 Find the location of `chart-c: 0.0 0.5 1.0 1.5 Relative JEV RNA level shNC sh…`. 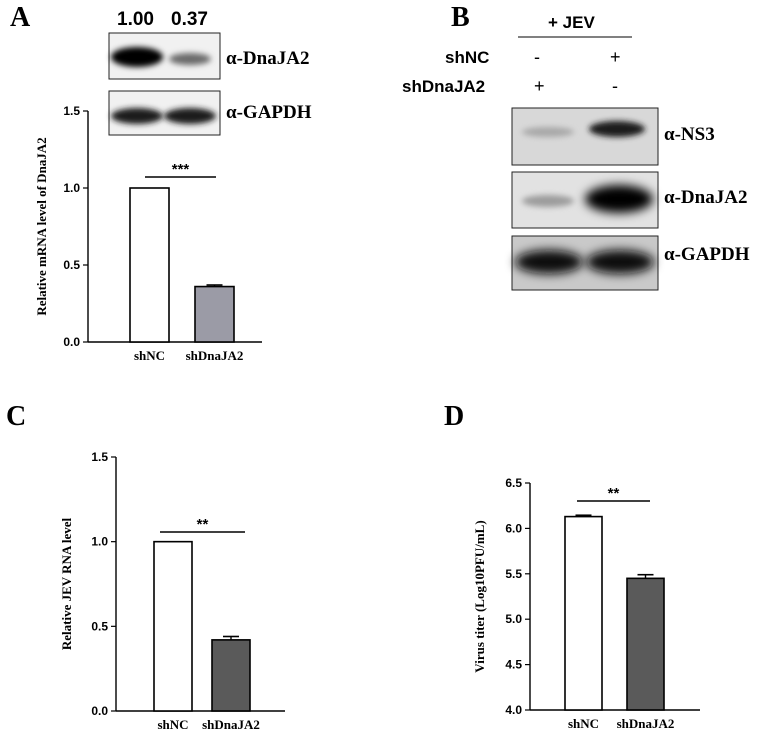

chart-c: 0.0 0.5 1.0 1.5 Relative JEV RNA level shNC sh… is located at coordinates (172, 591).